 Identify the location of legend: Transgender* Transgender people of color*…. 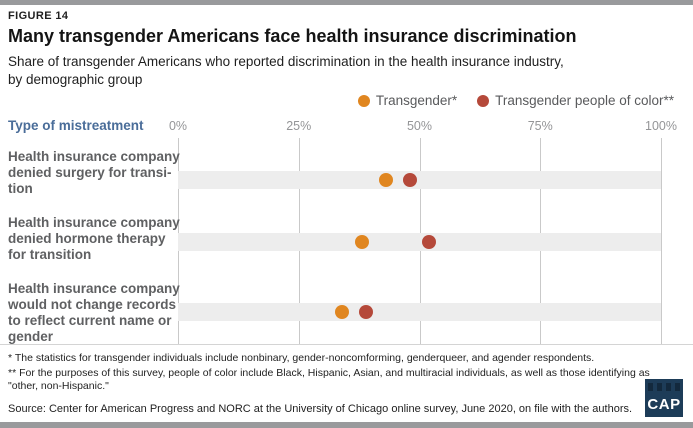
(515, 100).